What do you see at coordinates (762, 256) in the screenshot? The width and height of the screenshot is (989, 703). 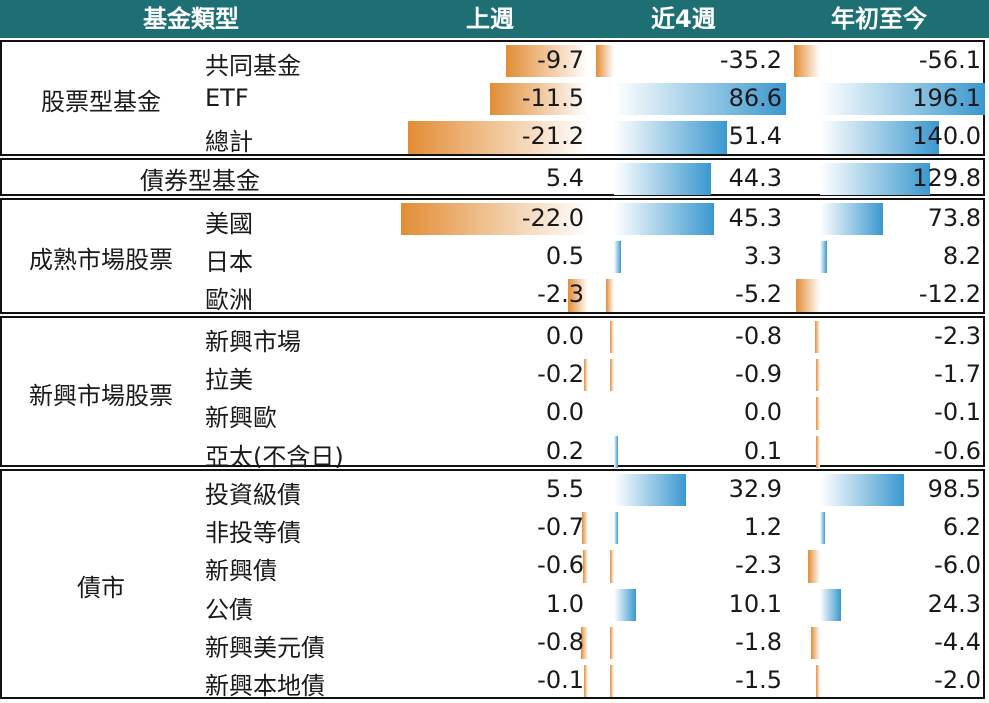 I see `value-cell: 3.3` at bounding box center [762, 256].